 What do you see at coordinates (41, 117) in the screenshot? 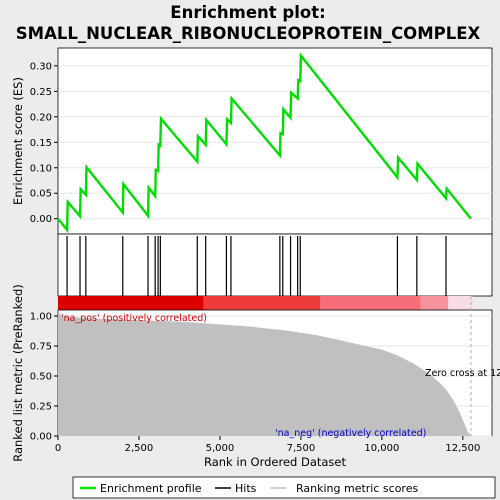
I see `es-y-tick-label: 0.20` at bounding box center [41, 117].